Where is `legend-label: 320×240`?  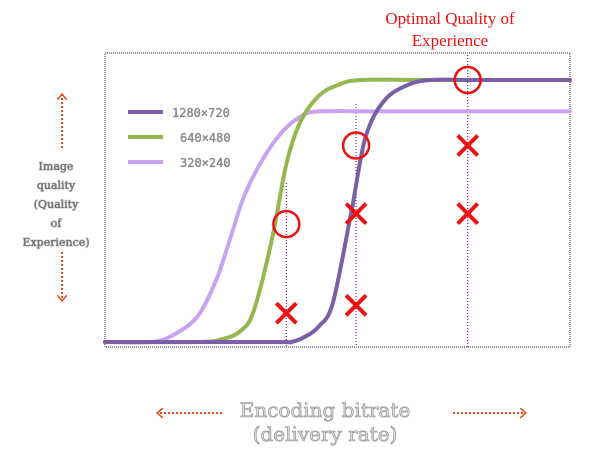 legend-label: 320×240 is located at coordinates (205, 163).